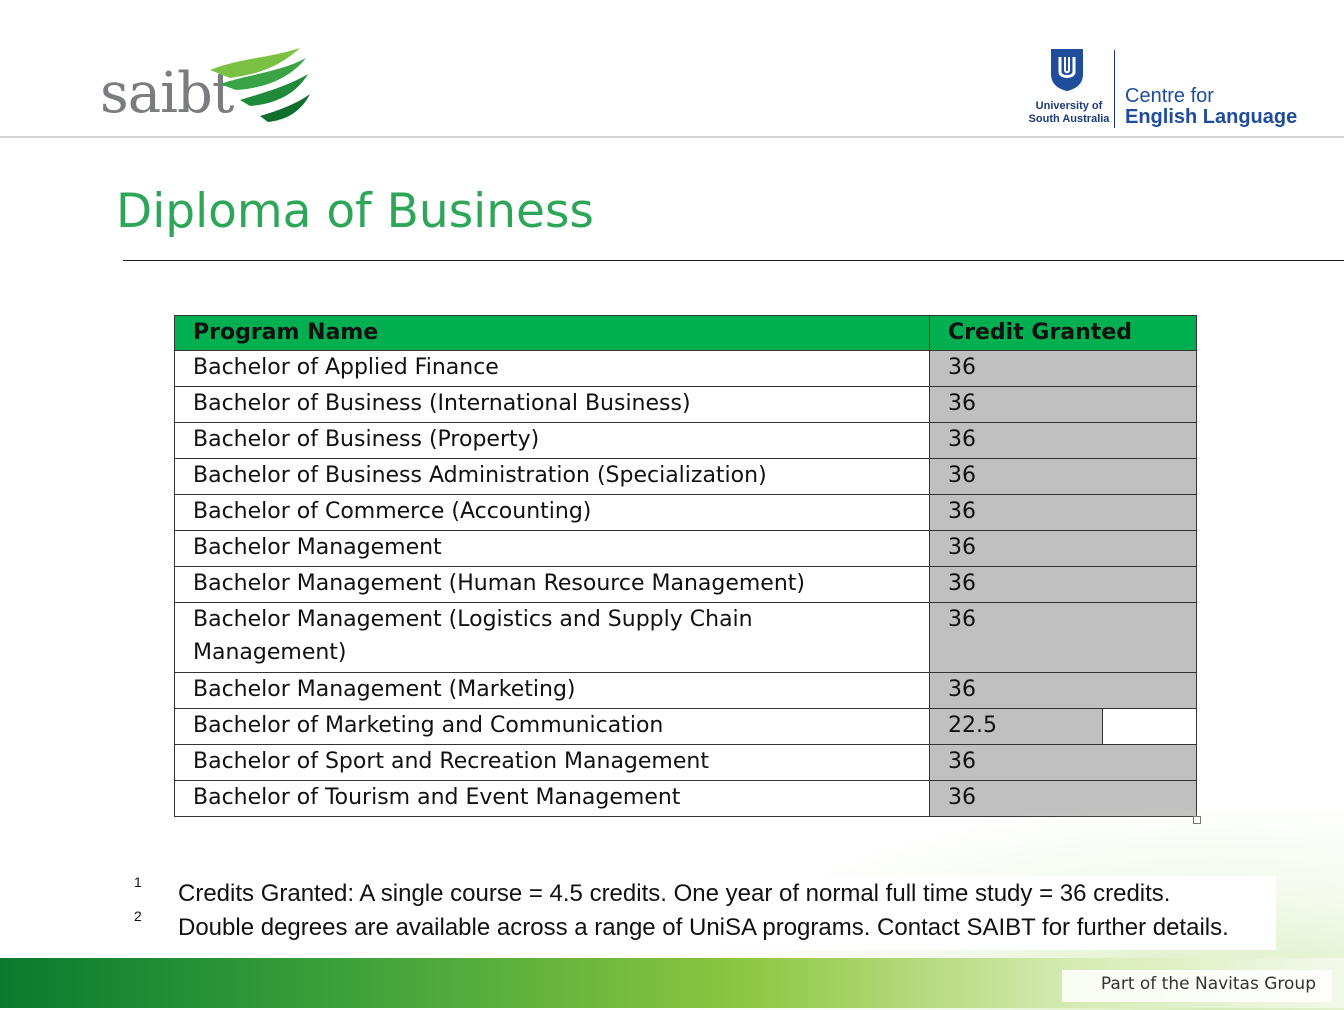 The height and width of the screenshot is (1010, 1344). Describe the element at coordinates (1016, 726) in the screenshot. I see `credit-cell: 22.5` at that location.